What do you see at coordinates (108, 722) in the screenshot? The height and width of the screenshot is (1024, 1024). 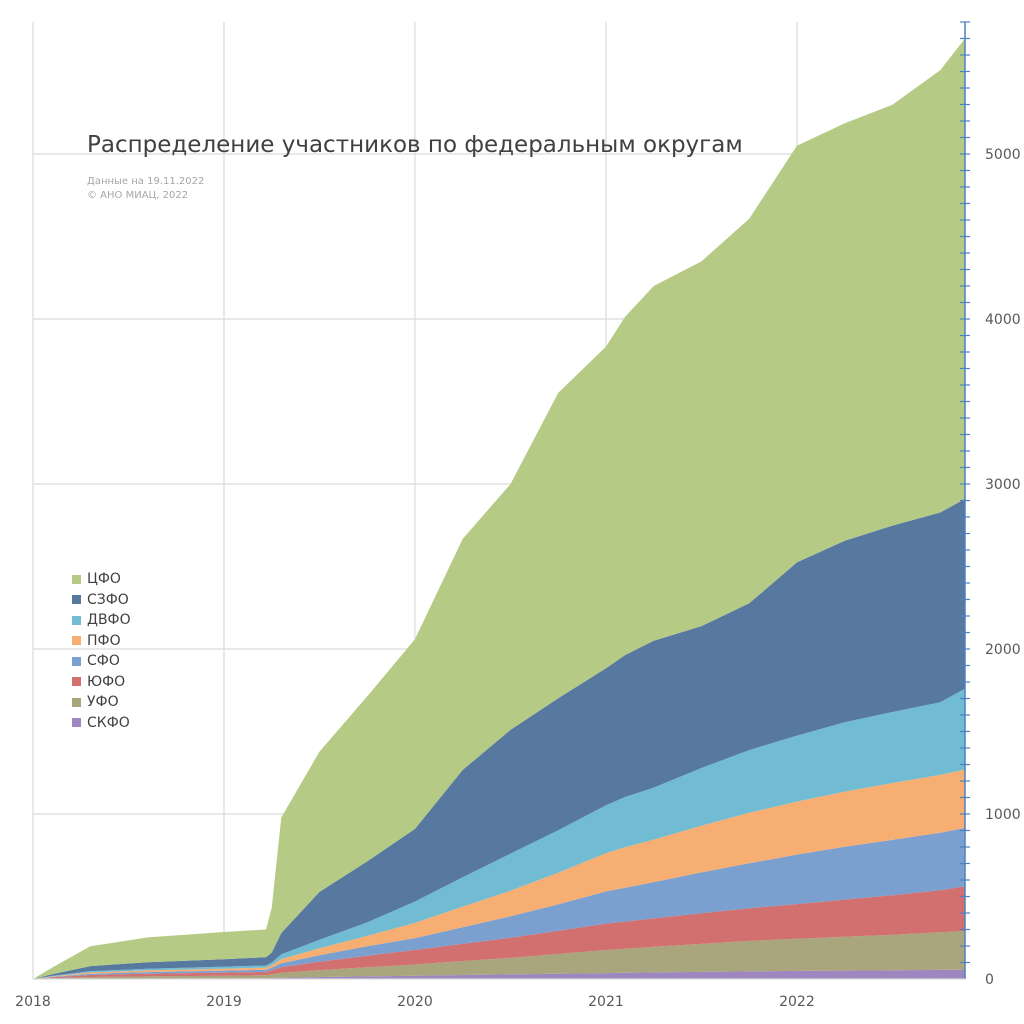 I see `legend-label: СКФО` at bounding box center [108, 722].